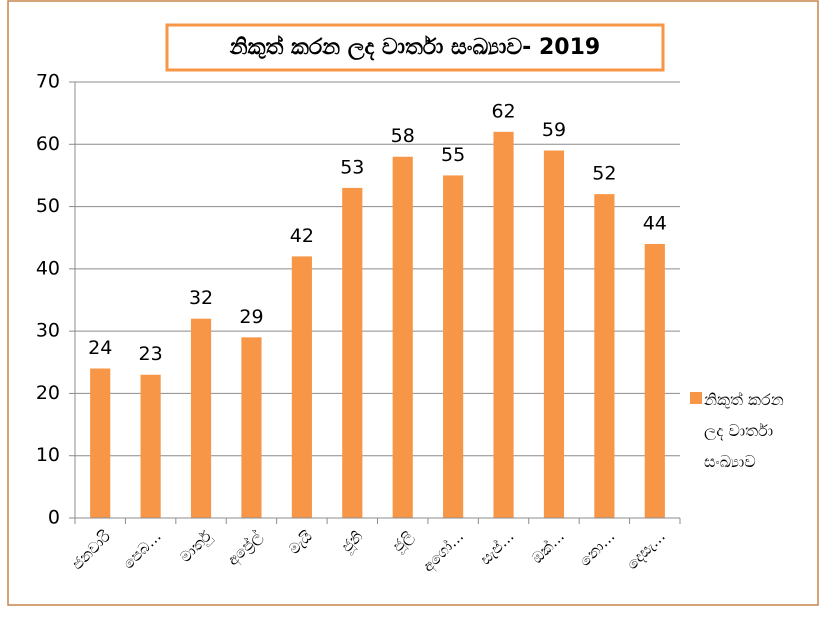 The height and width of the screenshot is (618, 826). What do you see at coordinates (201, 298) in the screenshot?
I see `data-label: 32` at bounding box center [201, 298].